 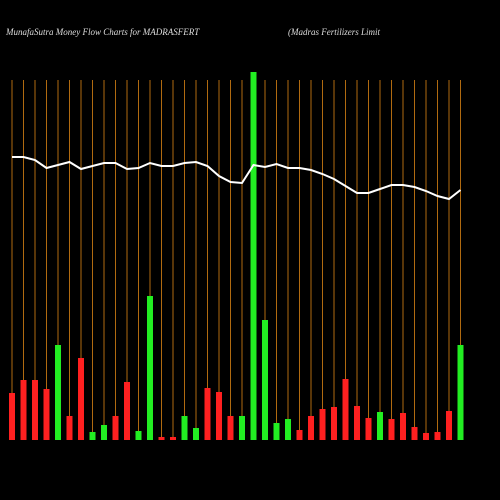 What do you see at coordinates (237, 178) in the screenshot?
I see `money-flow-line` at bounding box center [237, 178].